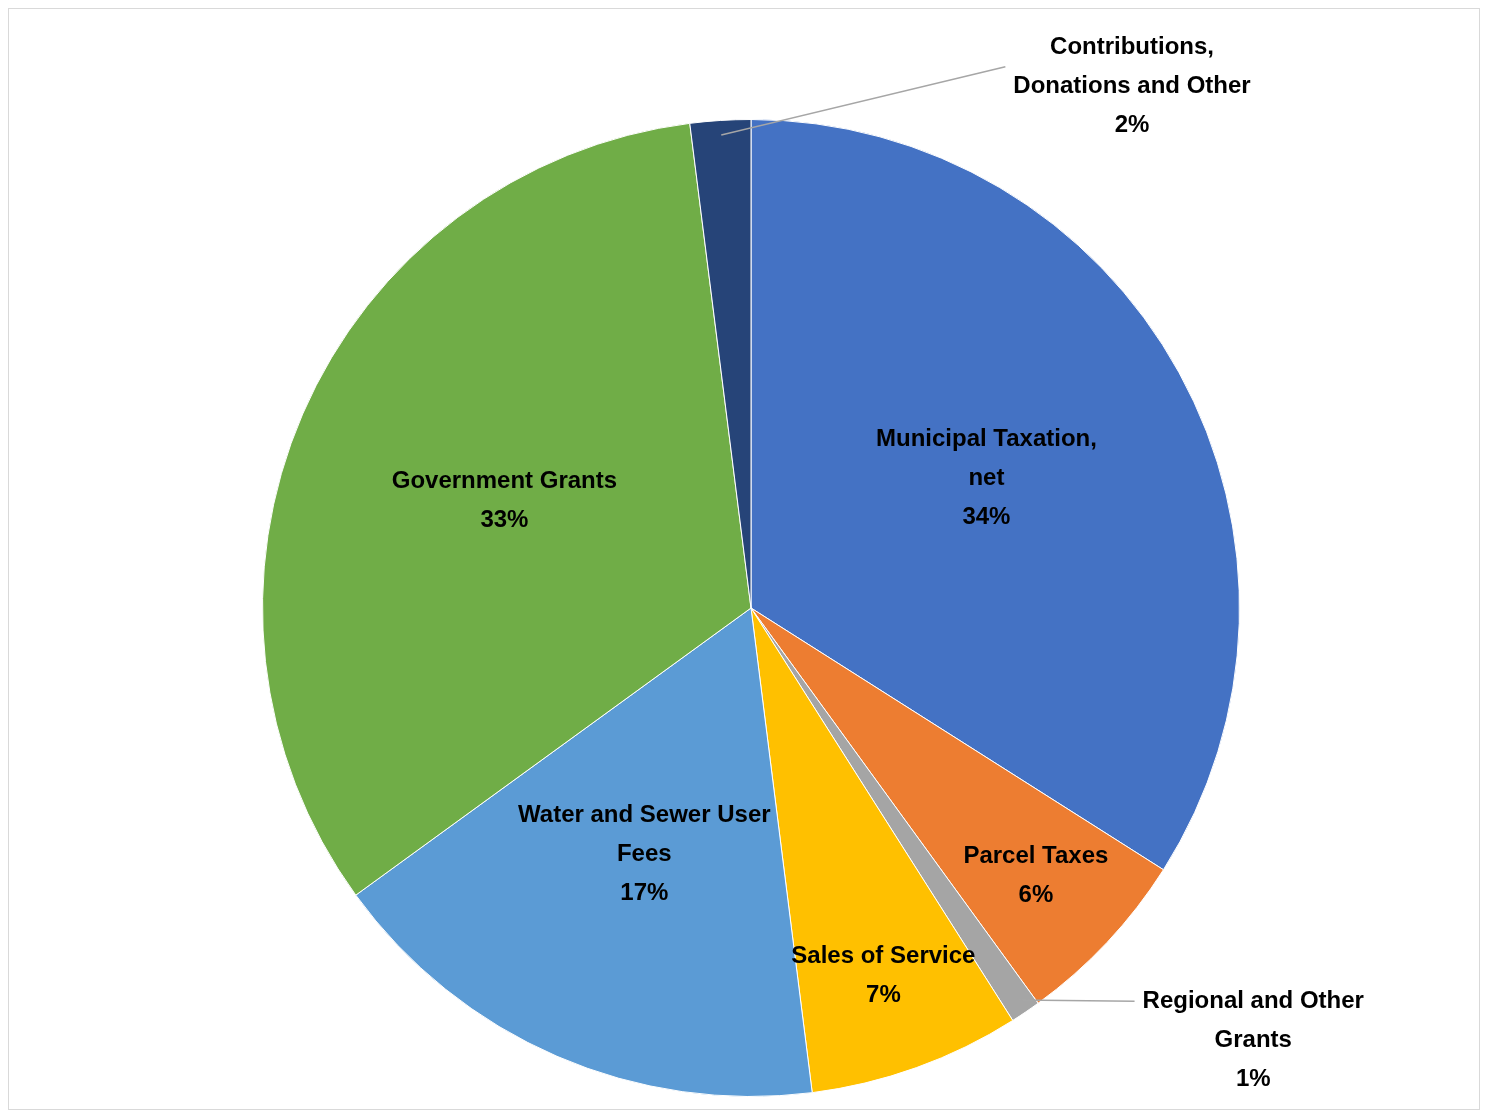 The image size is (1487, 1114). I want to click on slice-label: Water and Sewer User Fees, so click(644, 833).